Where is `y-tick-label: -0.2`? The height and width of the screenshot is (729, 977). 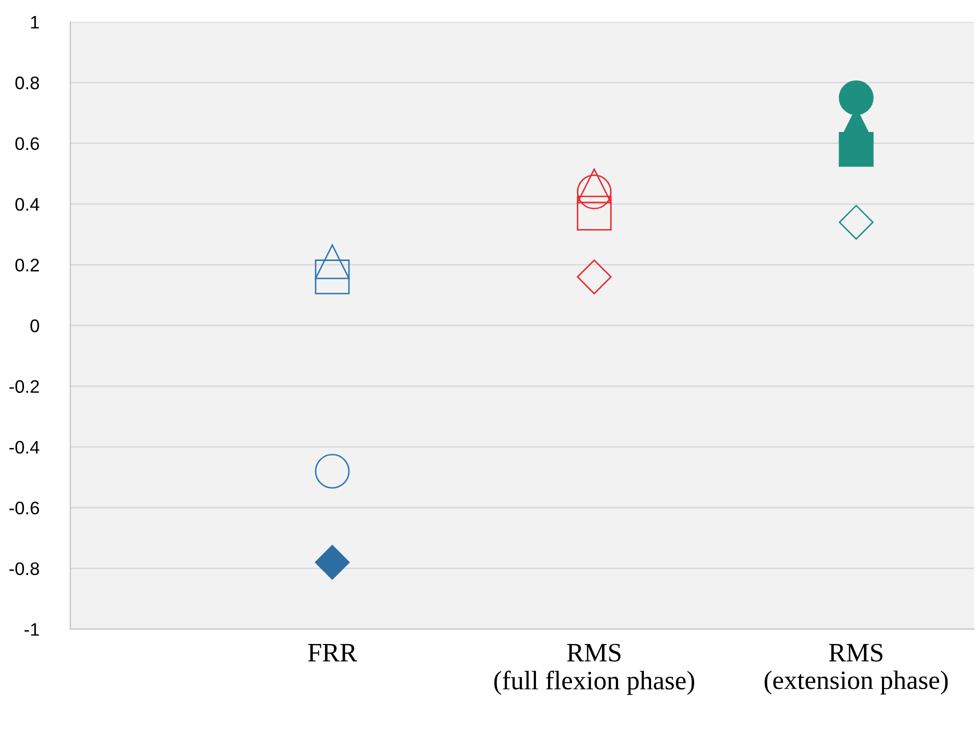
y-tick-label: -0.2 is located at coordinates (24, 386).